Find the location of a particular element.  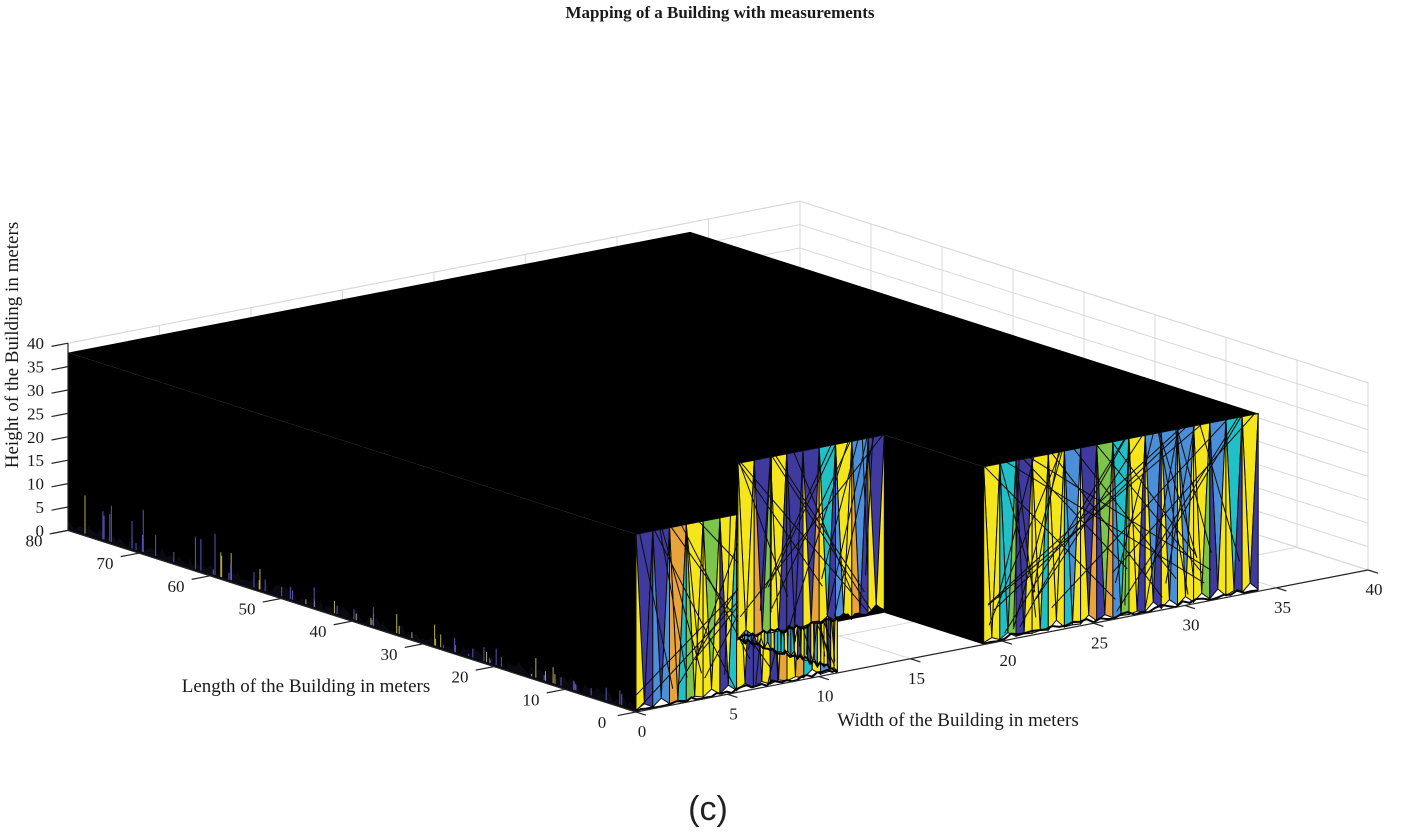

figure-caption: (c) is located at coordinates (708, 809).